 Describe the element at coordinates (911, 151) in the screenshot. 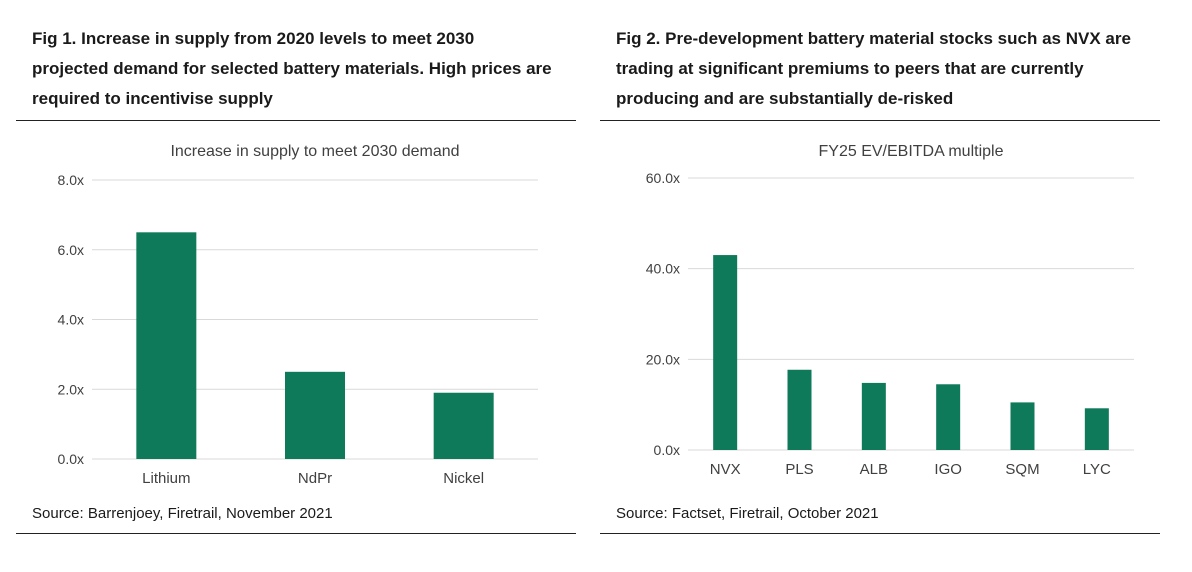

I see `chart-title: FY25 EV/EBITDA multiple` at that location.